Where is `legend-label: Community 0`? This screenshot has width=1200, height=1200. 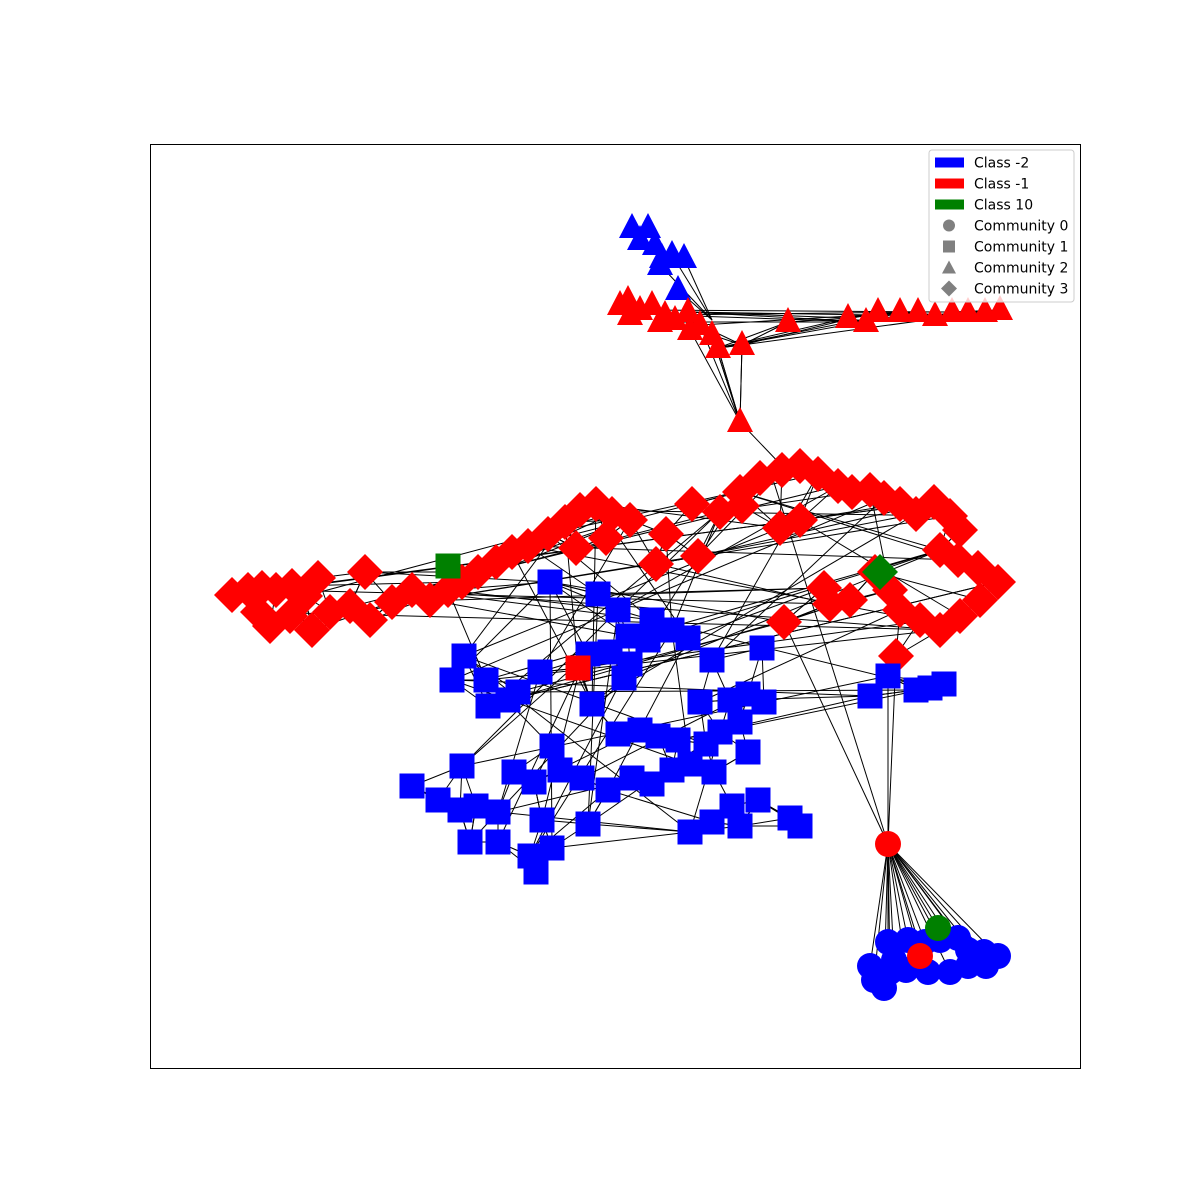
legend-label: Community 0 is located at coordinates (1021, 227).